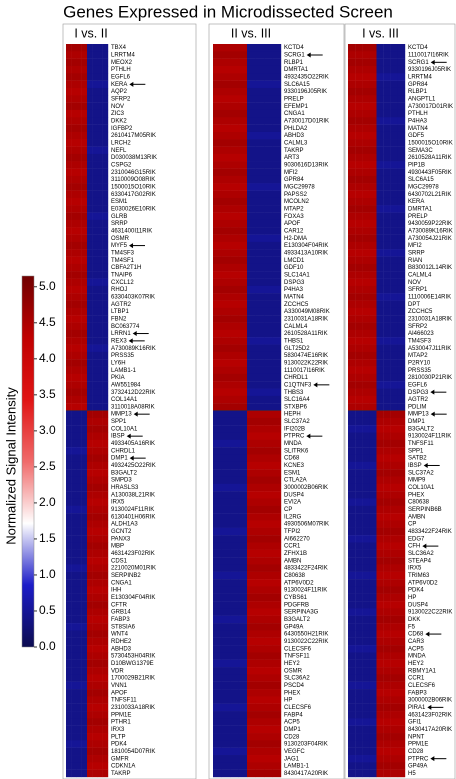 This screenshot has height=779, width=456. I want to click on gene-label: MNDA, so click(417, 657).